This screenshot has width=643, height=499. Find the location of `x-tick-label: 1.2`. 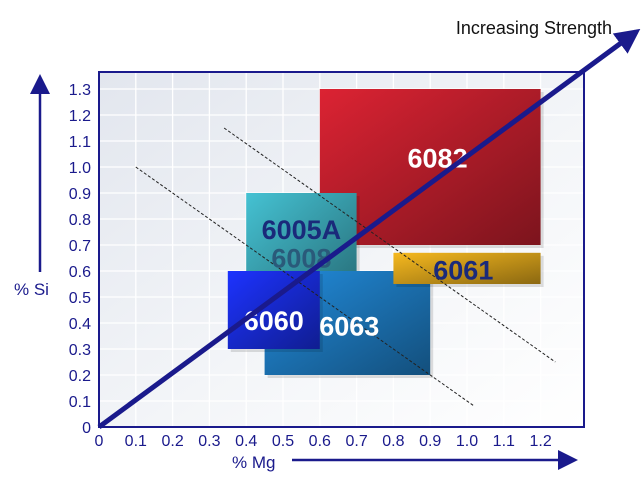

x-tick-label: 1.2 is located at coordinates (540, 441).